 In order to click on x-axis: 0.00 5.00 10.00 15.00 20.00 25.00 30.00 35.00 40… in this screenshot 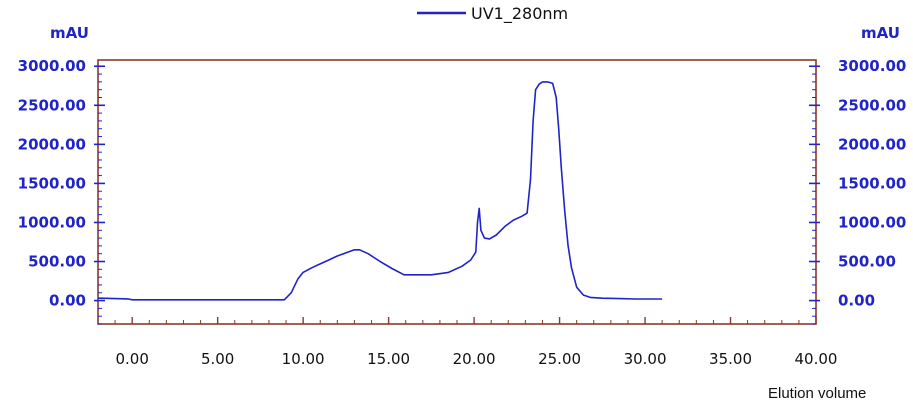, I will do `click(467, 342)`.